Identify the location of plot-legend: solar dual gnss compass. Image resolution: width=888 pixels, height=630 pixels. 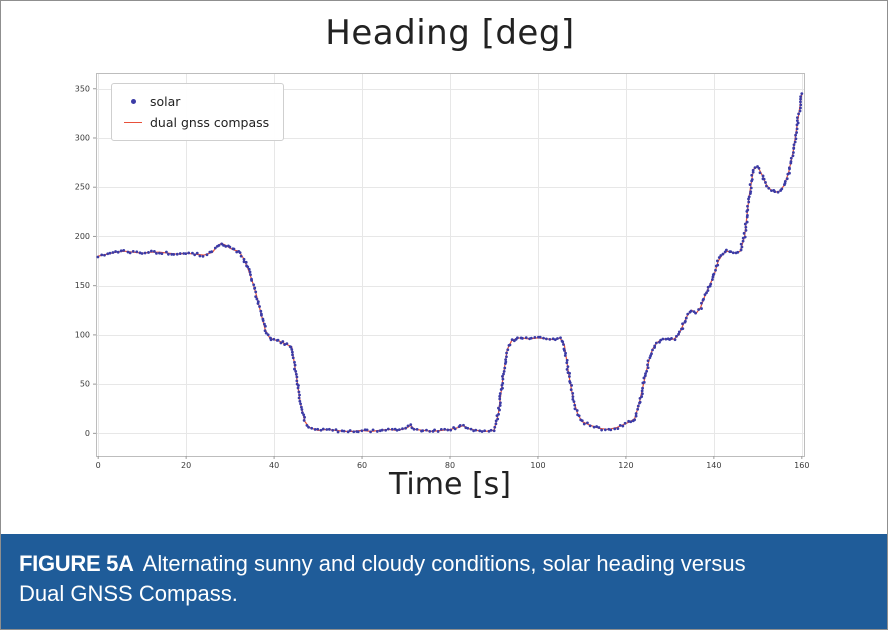
(198, 112).